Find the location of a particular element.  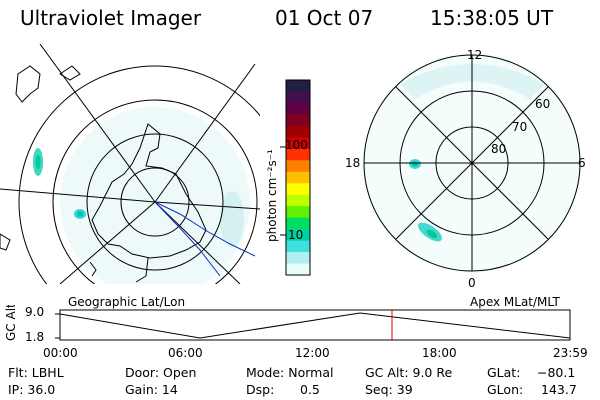

instrument-title: Ultraviolet Imager is located at coordinates (111, 18).